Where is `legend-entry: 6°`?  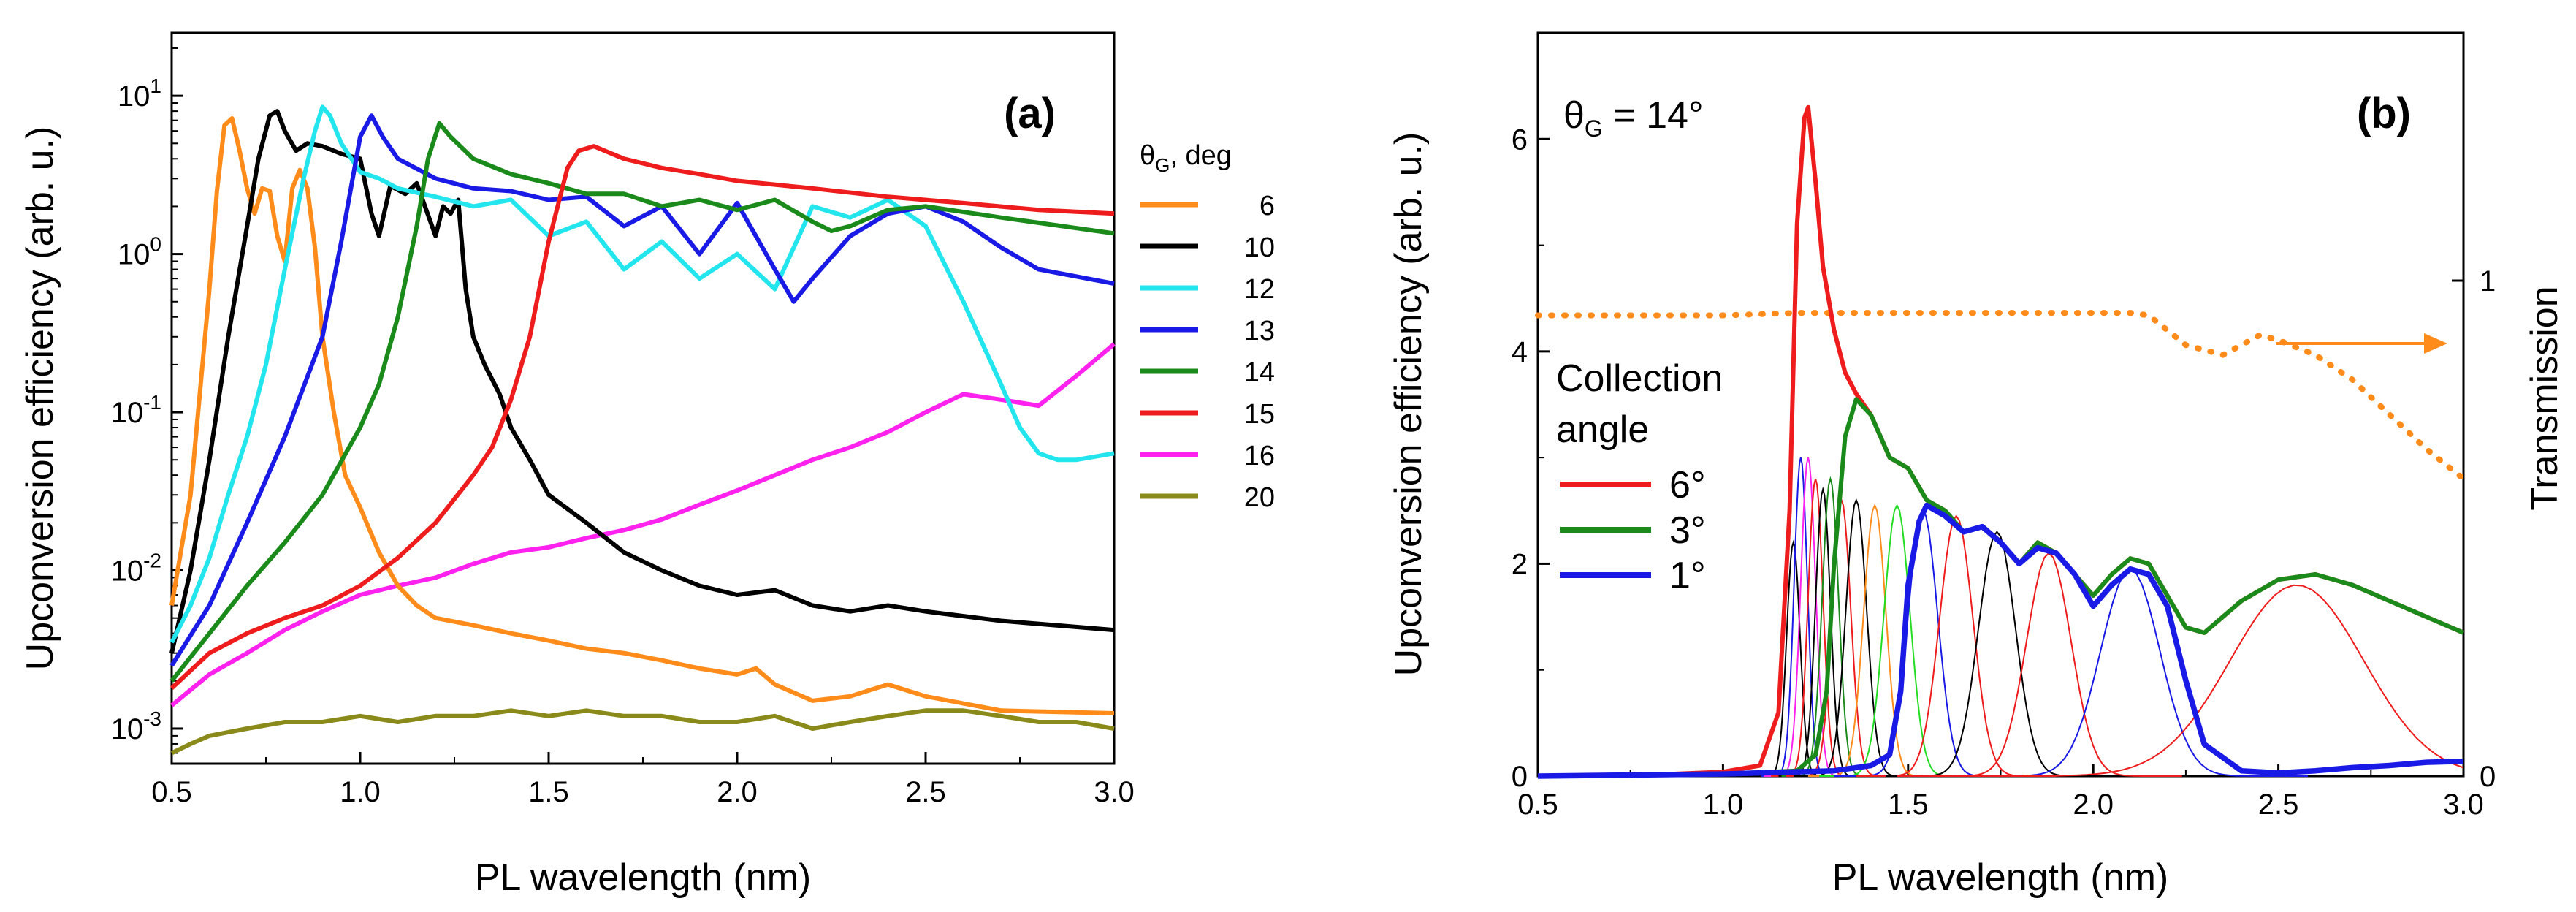 legend-entry: 6° is located at coordinates (1687, 485).